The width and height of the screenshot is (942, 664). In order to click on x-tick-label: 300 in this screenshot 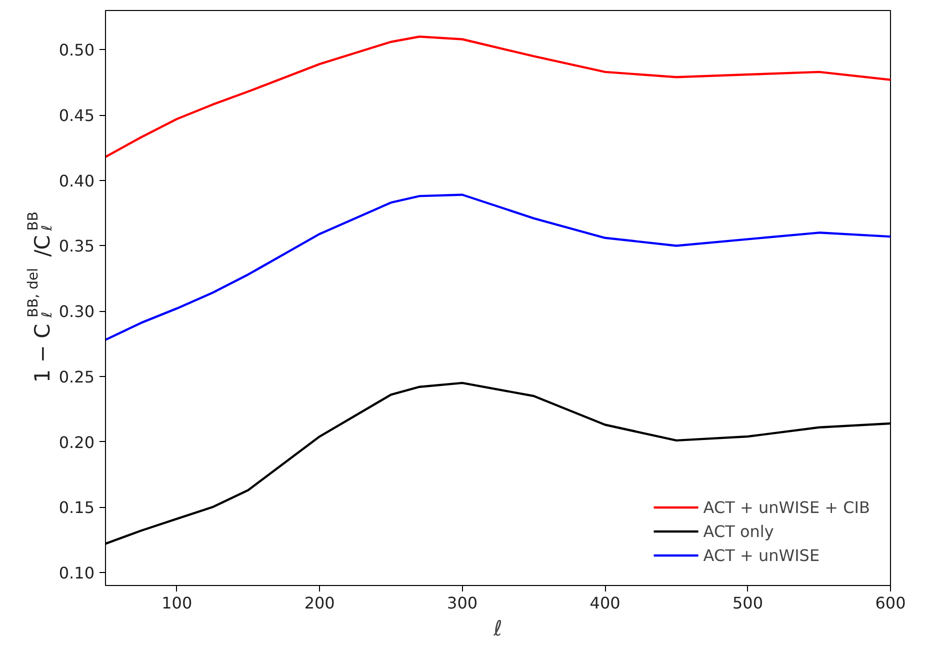, I will do `click(462, 603)`.